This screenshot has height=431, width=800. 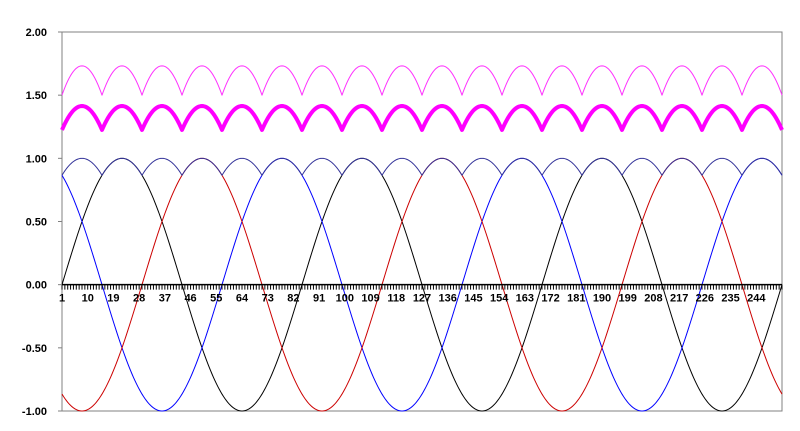 I want to click on x-tick-label: 163, so click(x=525, y=299).